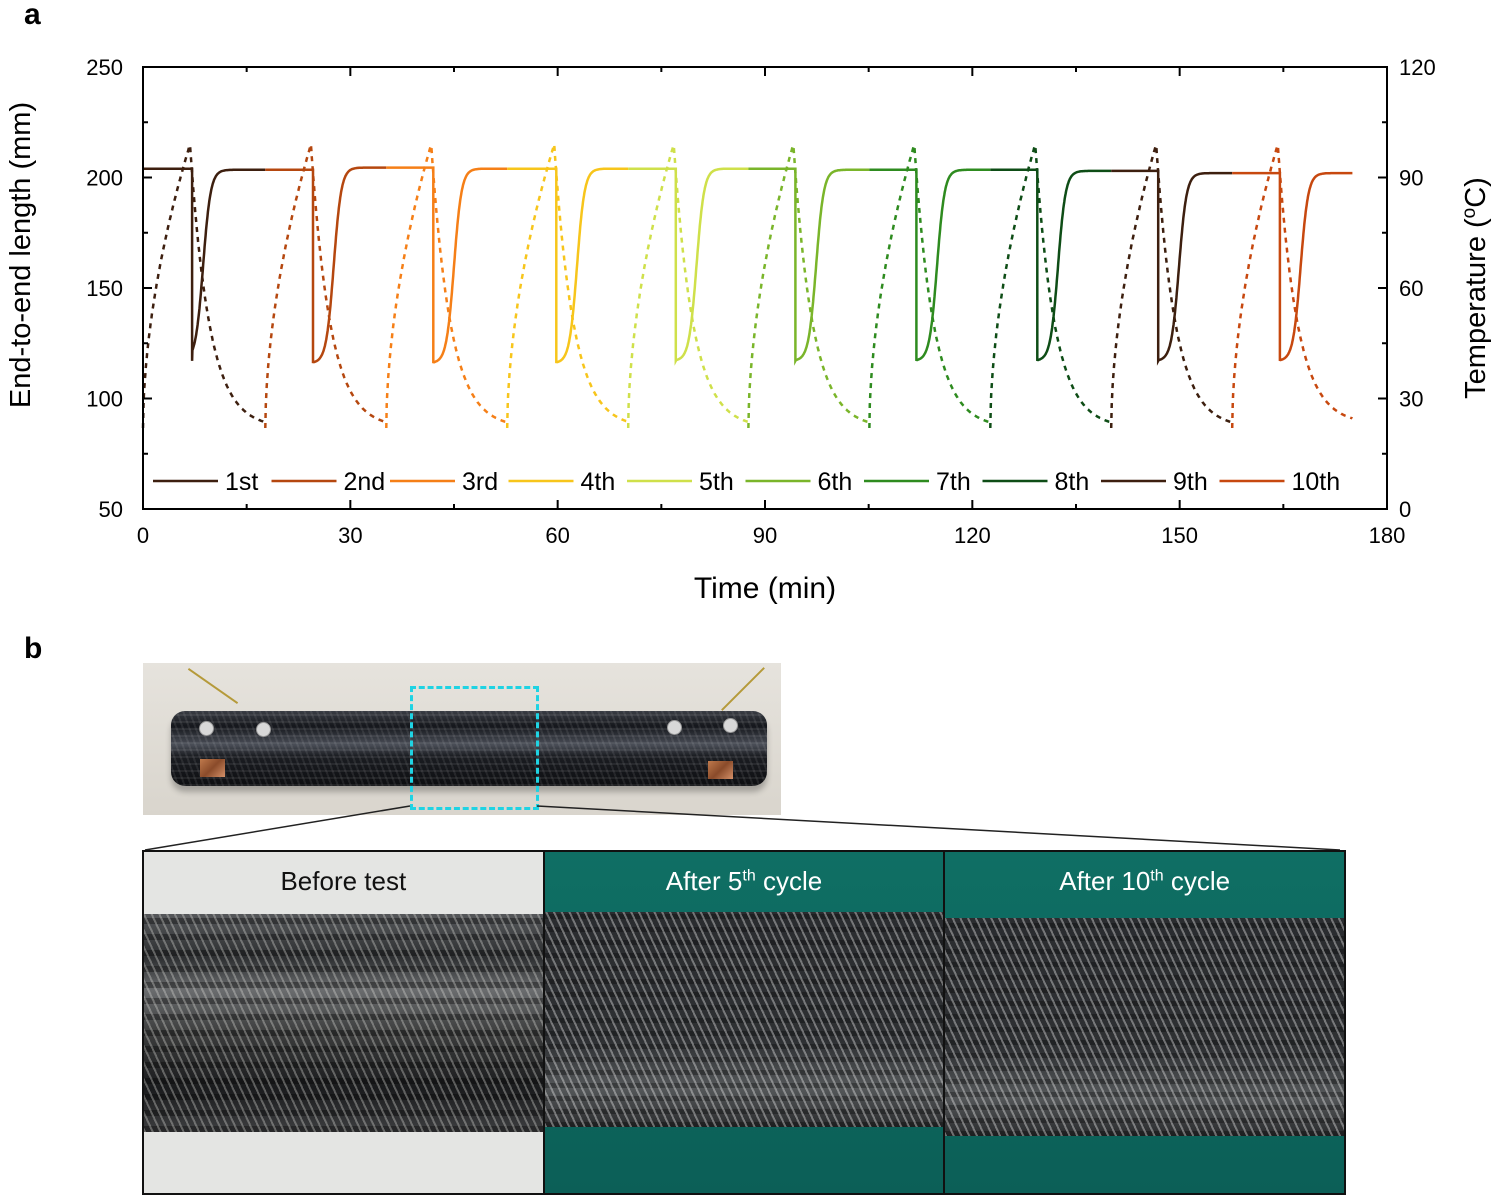 This screenshot has width=1500, height=1197. I want to click on legend-label-4th: 4th, so click(598, 482).